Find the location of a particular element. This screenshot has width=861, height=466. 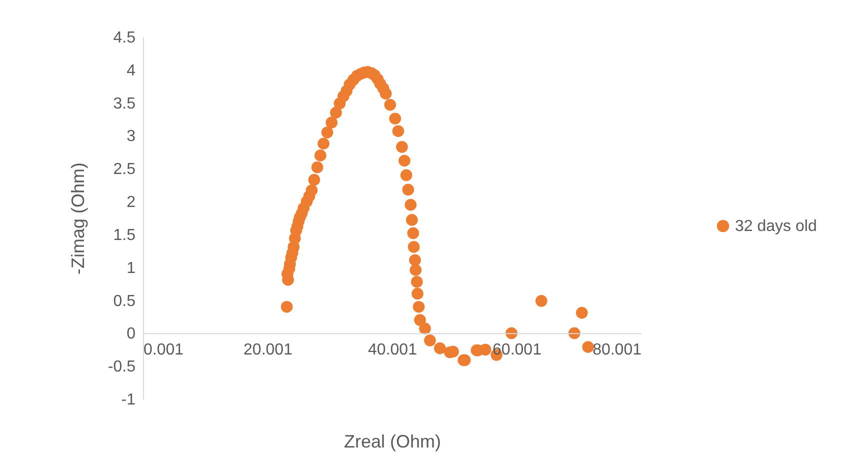

y-axis-title: -Zimag (Ohm) is located at coordinates (78, 218).